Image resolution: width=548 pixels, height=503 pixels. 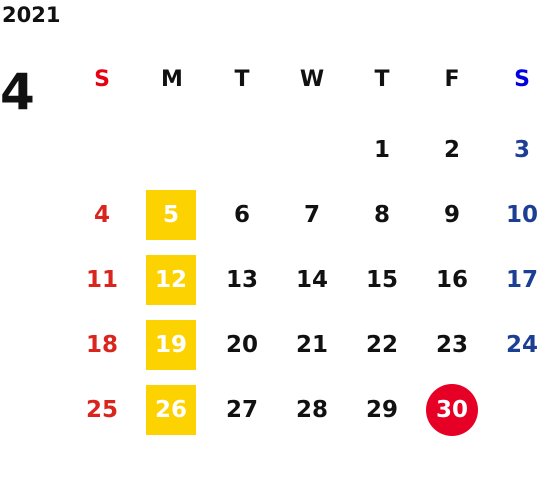 What do you see at coordinates (311, 280) in the screenshot?
I see `day: 14` at bounding box center [311, 280].